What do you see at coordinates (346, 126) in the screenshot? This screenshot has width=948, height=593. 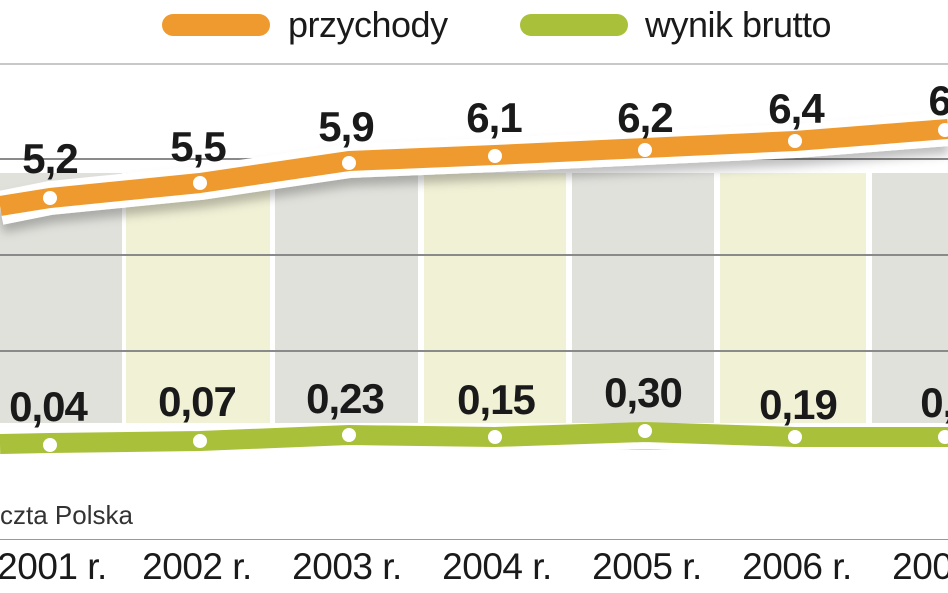 I see `data-label: 5,9` at bounding box center [346, 126].